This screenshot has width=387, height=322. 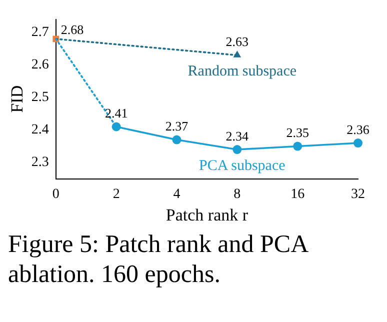 What do you see at coordinates (238, 136) in the screenshot?
I see `data-label: 2.34` at bounding box center [238, 136].